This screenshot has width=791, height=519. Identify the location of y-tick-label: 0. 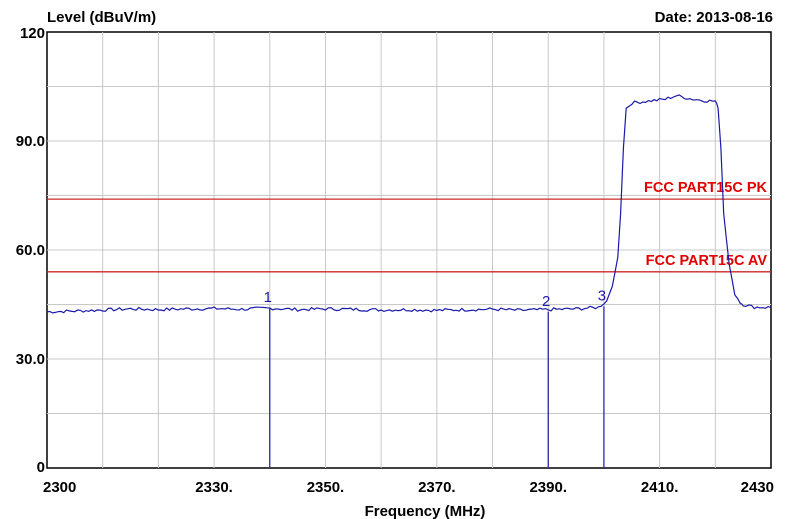
(41, 467).